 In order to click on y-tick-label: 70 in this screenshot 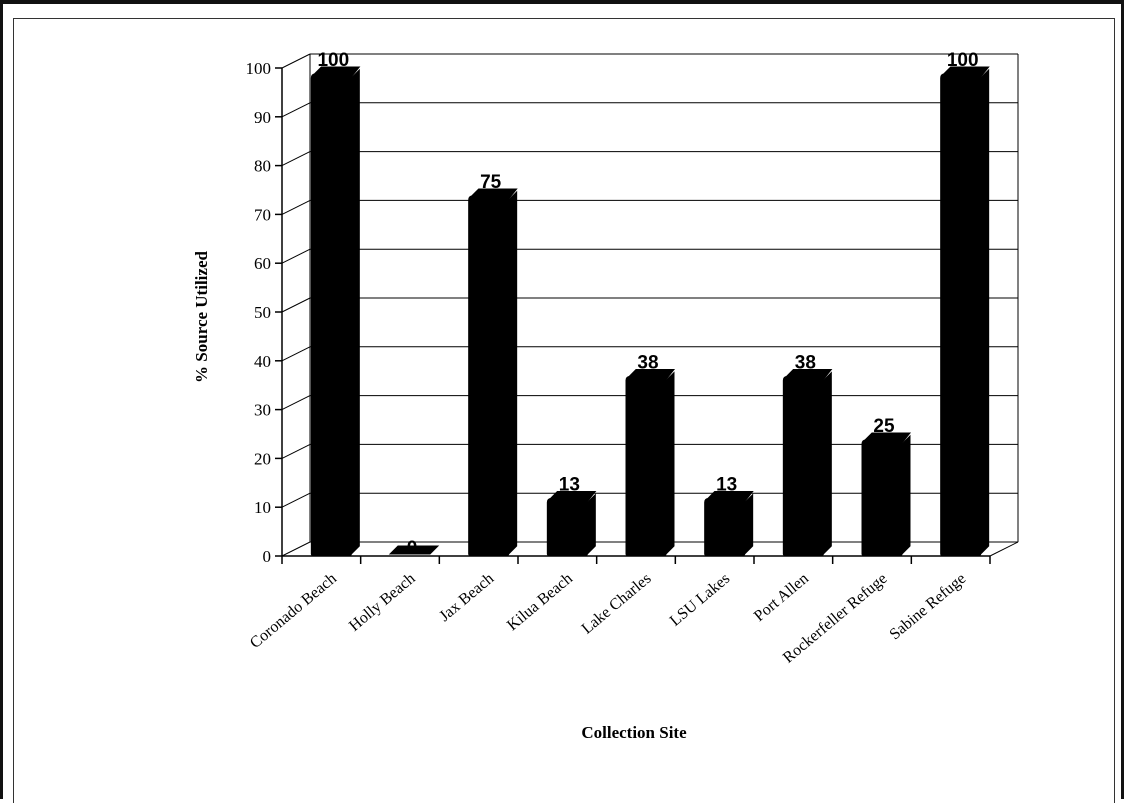, I will do `click(262, 214)`.